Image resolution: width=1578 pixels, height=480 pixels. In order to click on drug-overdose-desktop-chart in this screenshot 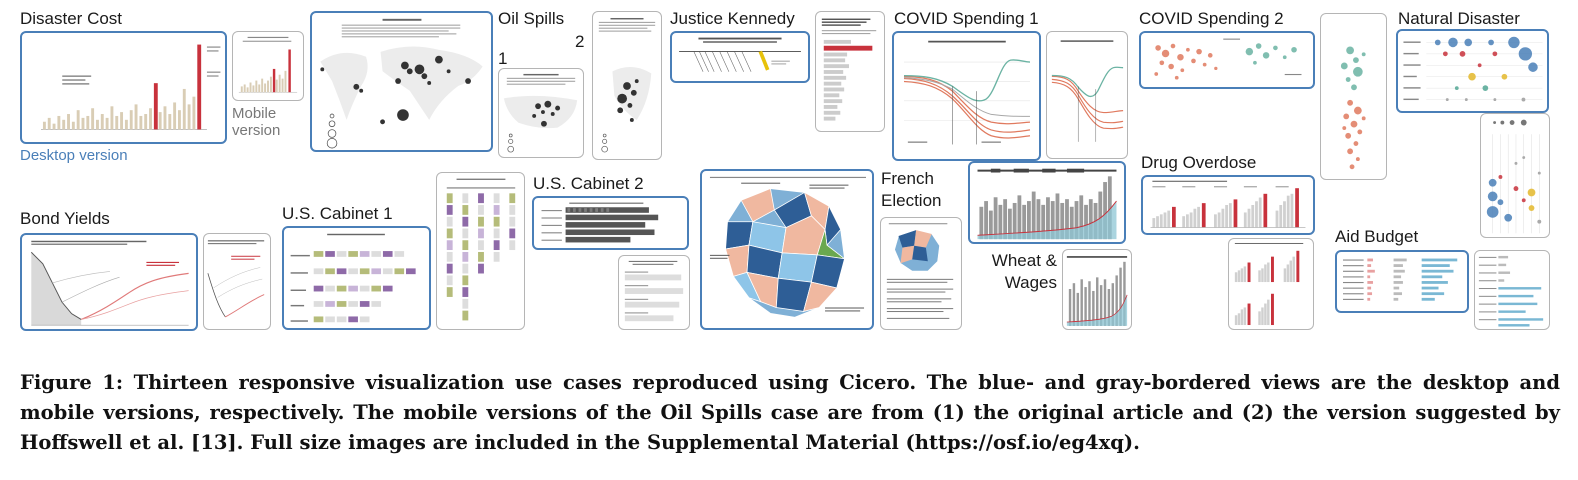, I will do `click(1228, 204)`.